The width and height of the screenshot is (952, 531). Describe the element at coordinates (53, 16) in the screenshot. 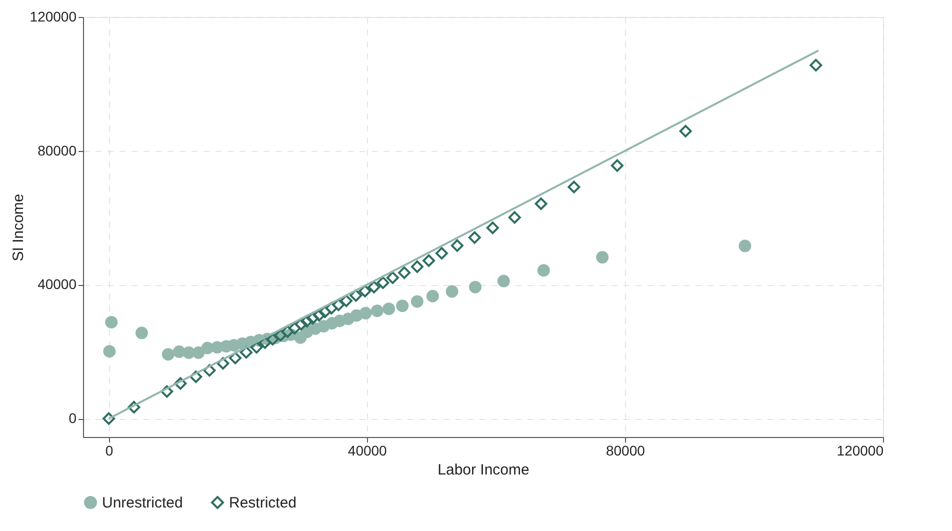

I see `y-tick-label: 120000` at that location.